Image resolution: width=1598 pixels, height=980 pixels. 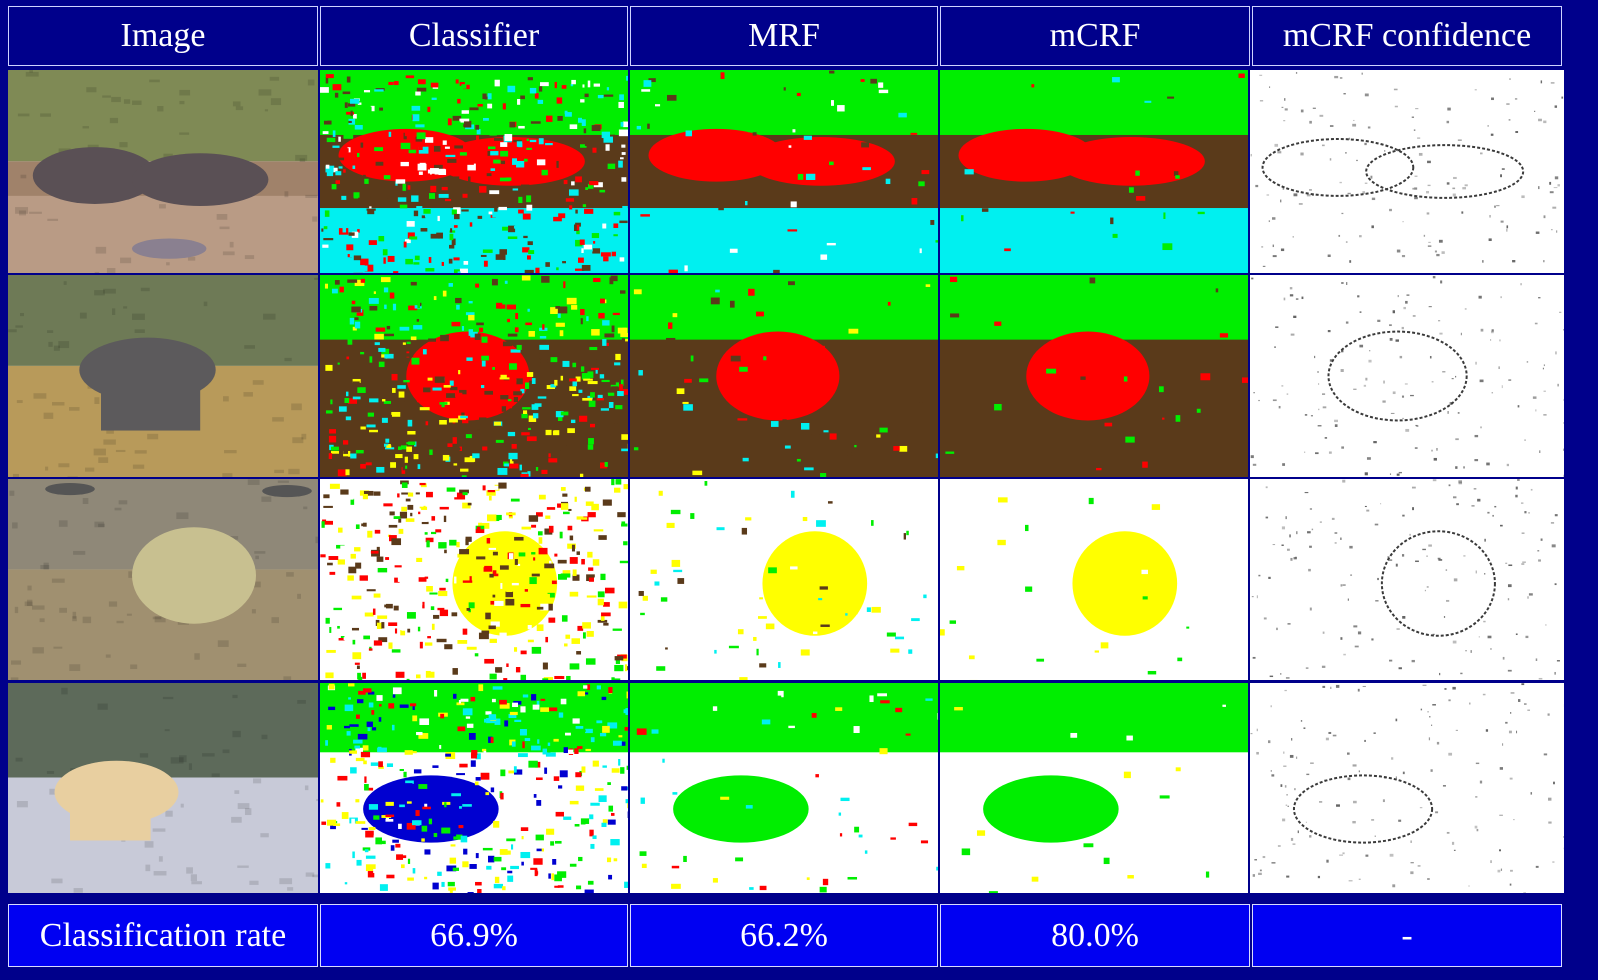 I want to click on label-region-top, so click(x=1094, y=511).